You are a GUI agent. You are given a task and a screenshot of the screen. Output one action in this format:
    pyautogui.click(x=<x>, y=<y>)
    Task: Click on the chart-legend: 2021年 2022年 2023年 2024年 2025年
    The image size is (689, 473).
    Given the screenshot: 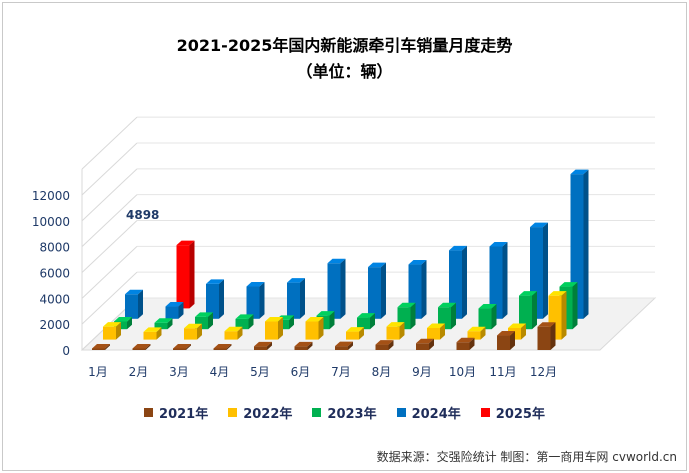 What is the action you would take?
    pyautogui.click(x=344, y=412)
    